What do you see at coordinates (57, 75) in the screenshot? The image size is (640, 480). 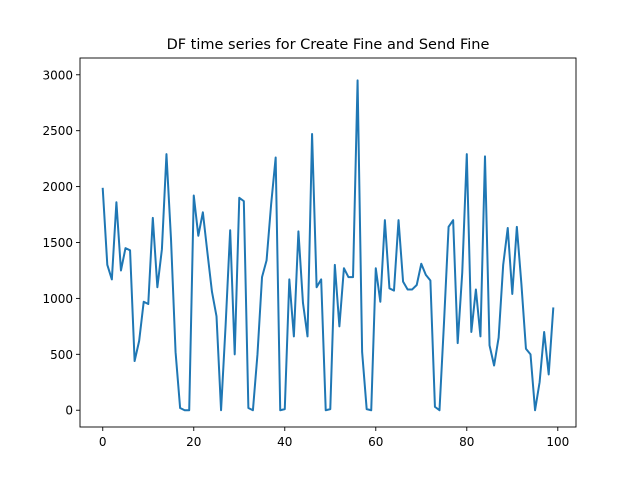 I see `y-tick-label: 3000` at bounding box center [57, 75].